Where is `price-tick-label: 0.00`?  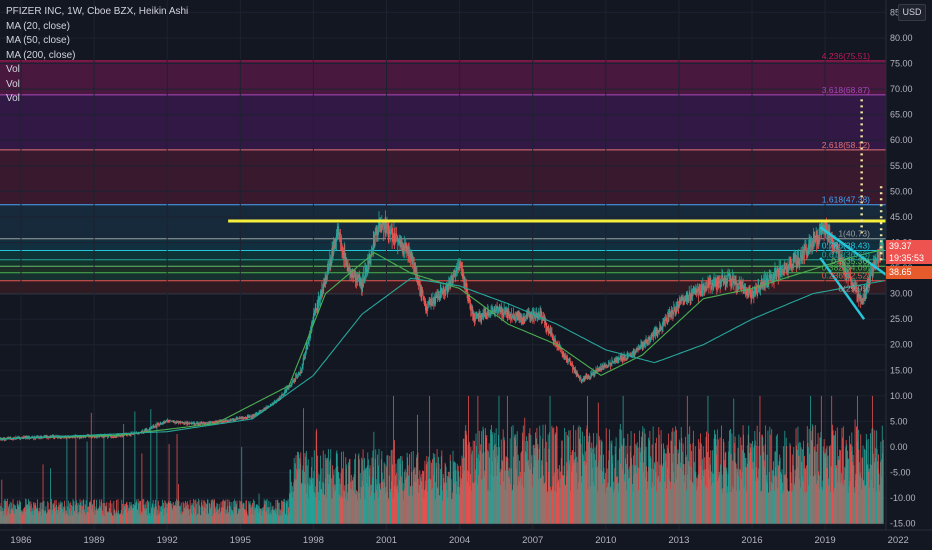
price-tick-label: 0.00 is located at coordinates (899, 447).